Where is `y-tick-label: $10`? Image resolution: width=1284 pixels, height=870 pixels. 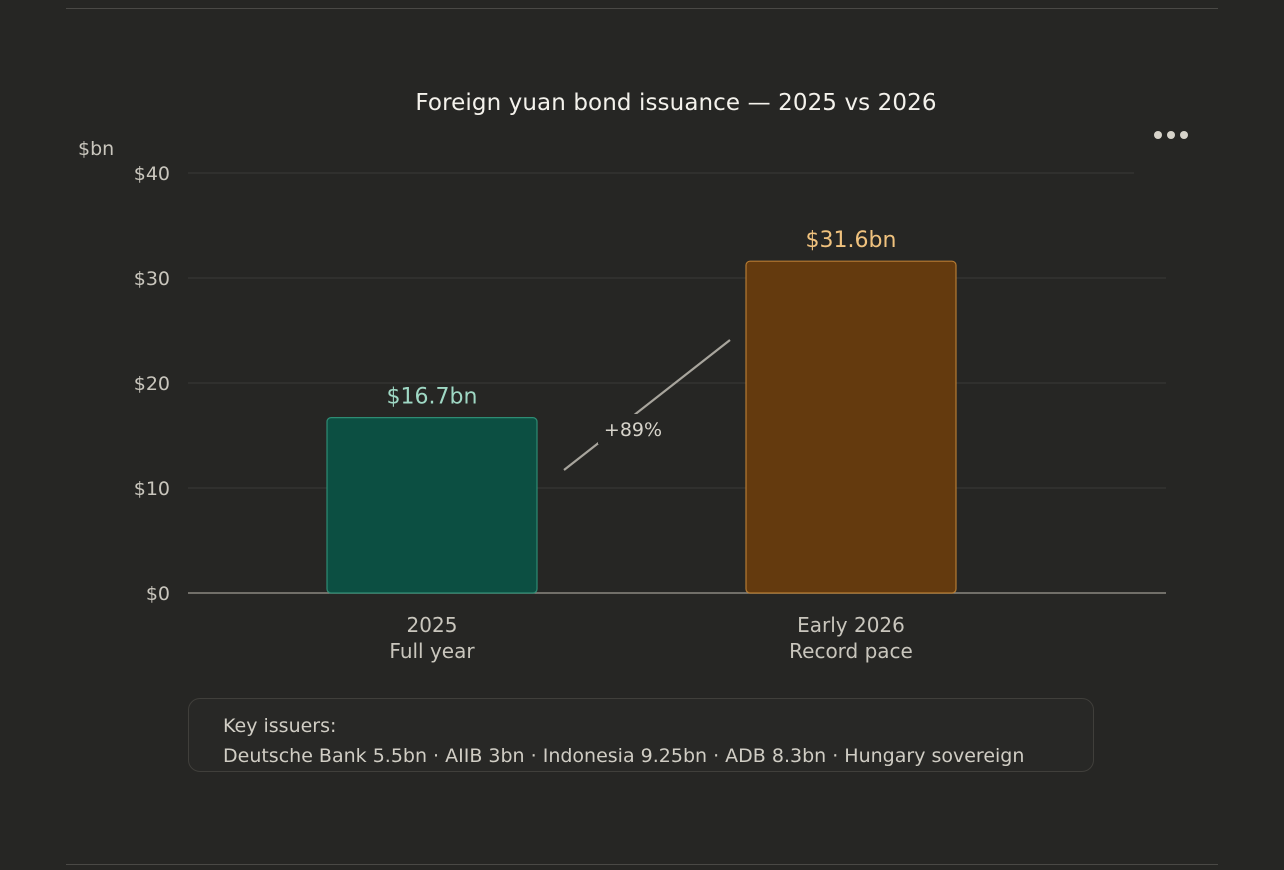
y-tick-label: $10 is located at coordinates (152, 489).